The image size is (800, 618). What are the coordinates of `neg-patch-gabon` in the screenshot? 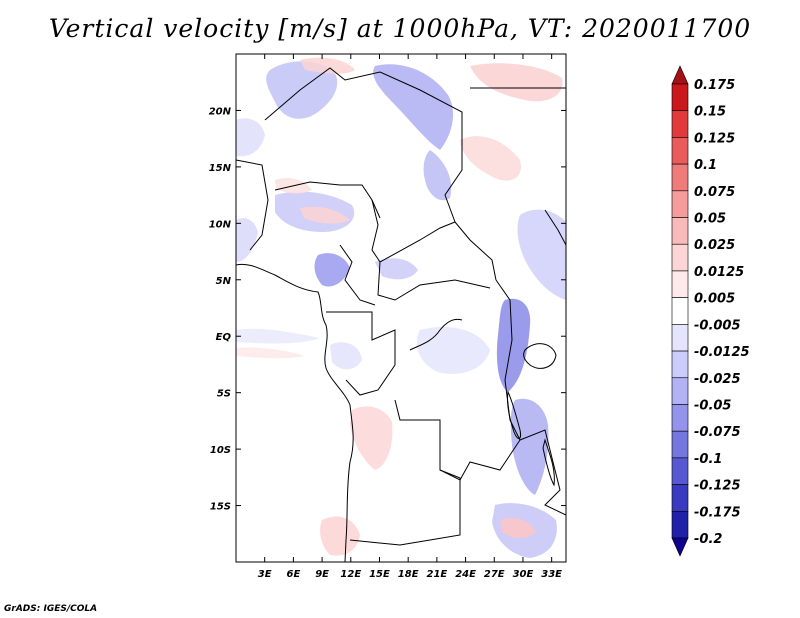 It's located at (346, 356).